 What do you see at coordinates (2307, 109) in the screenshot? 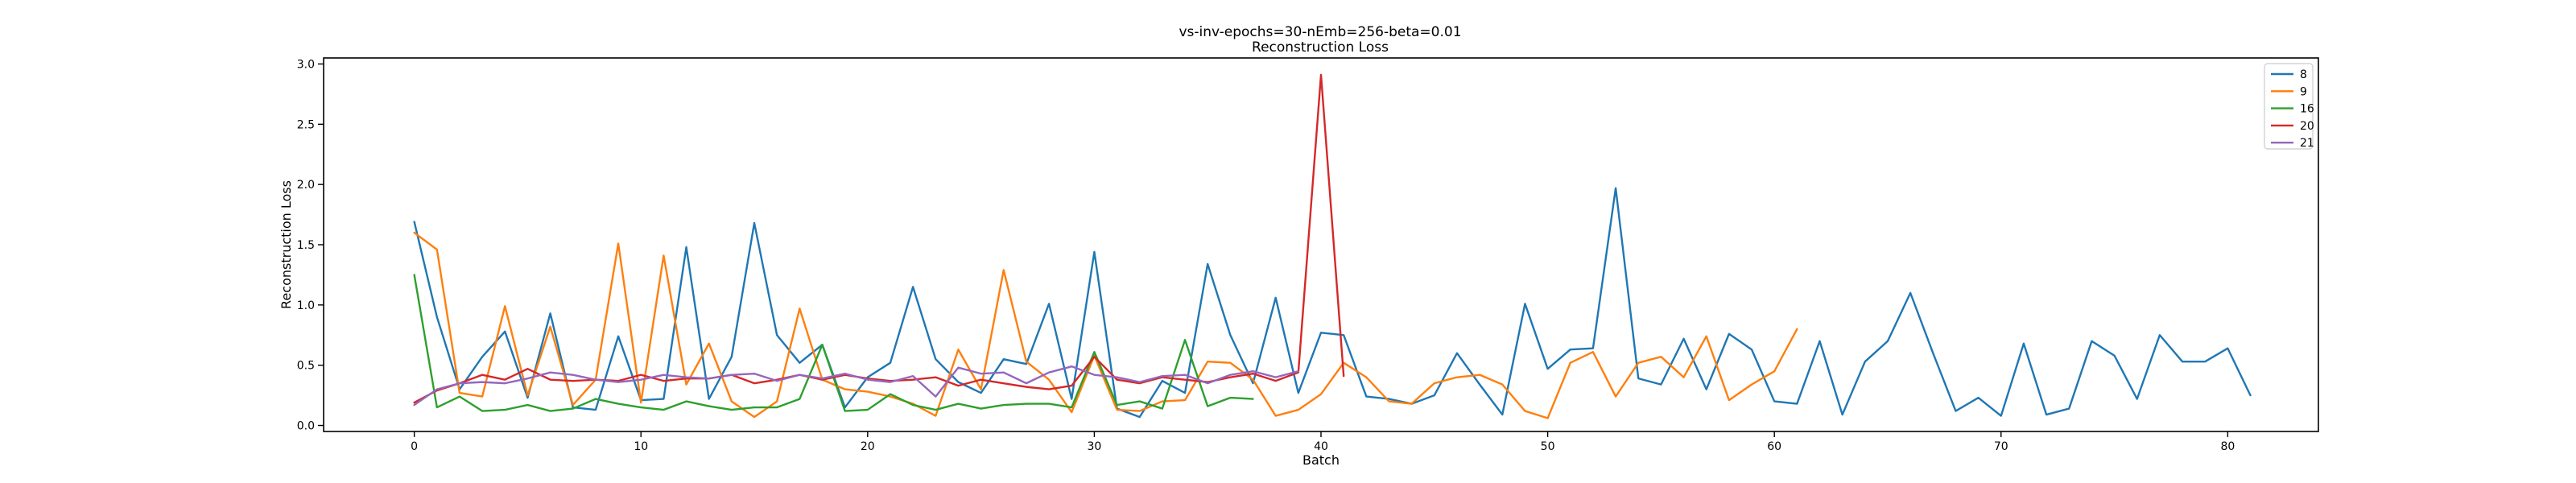
I see `legend-label-16: 16` at bounding box center [2307, 109].